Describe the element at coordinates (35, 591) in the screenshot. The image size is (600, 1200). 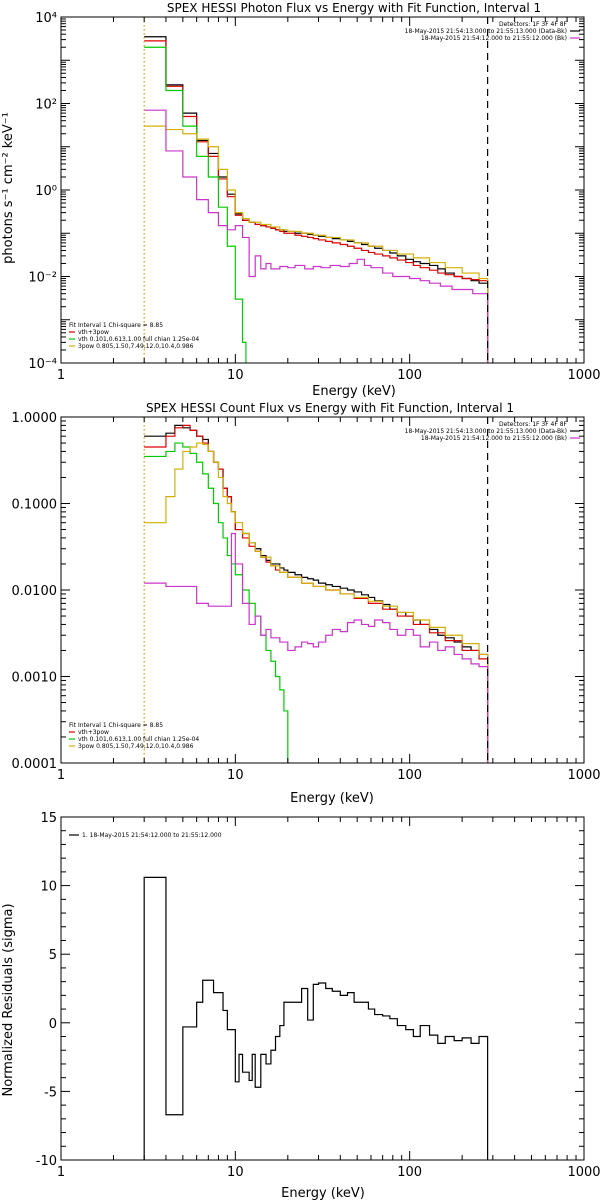
I see `y-tick-label: 0.0100` at that location.